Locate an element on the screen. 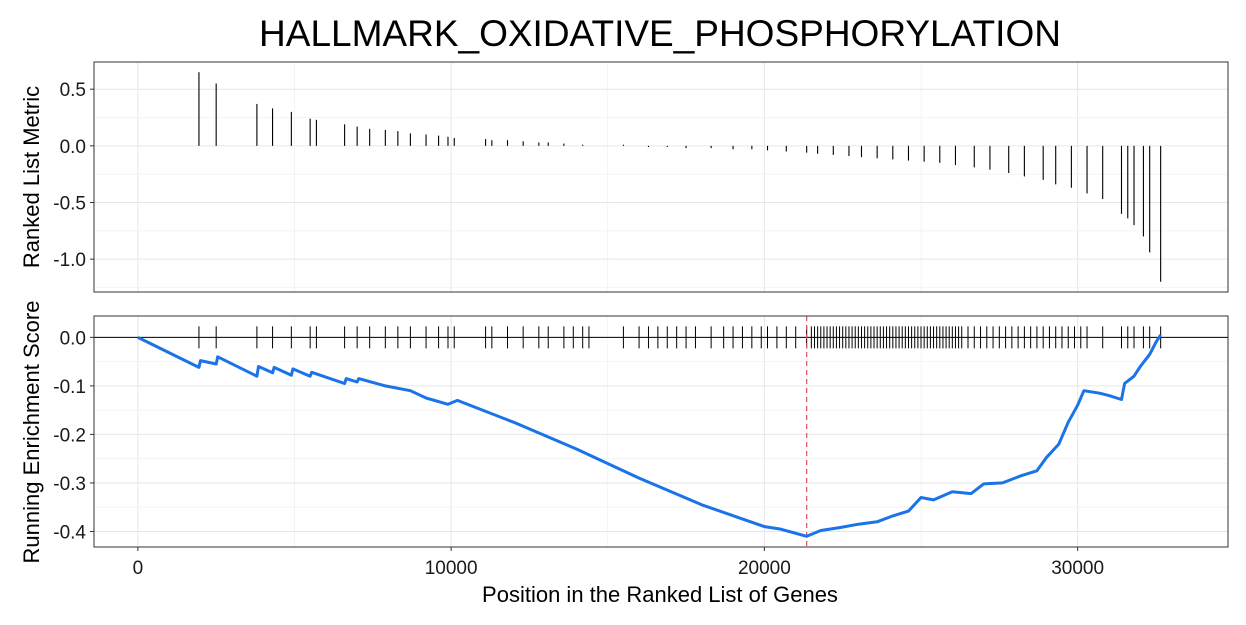  y-tick-label: -0.1 is located at coordinates (69, 387).